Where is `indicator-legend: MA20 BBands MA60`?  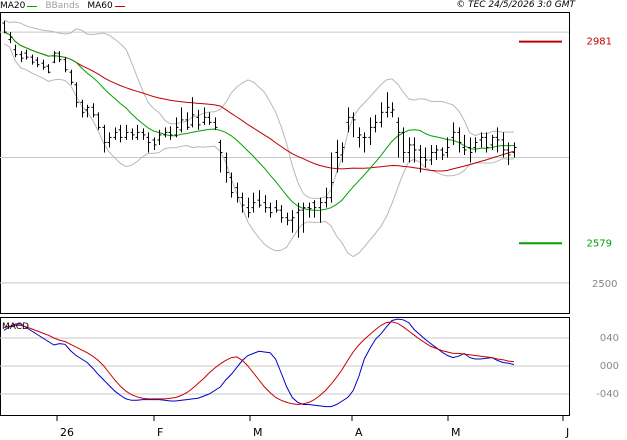 indicator-legend: MA20 BBands MA60 is located at coordinates (66, 6).